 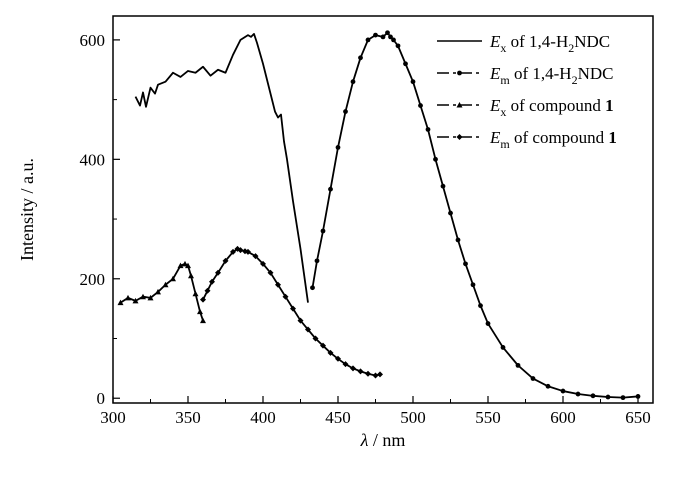 I want to click on x-tick-label: 350, so click(x=188, y=417).